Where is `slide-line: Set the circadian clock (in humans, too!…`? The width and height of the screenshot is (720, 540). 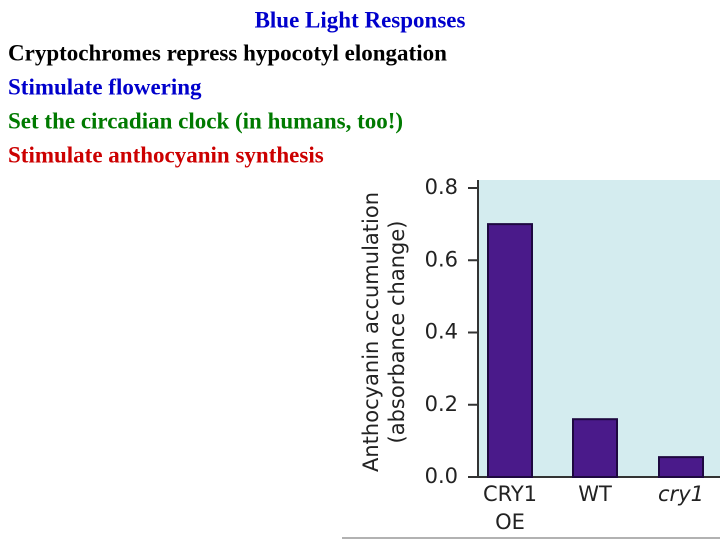 slide-line: Set the circadian clock (in humans, too!… is located at coordinates (205, 120).